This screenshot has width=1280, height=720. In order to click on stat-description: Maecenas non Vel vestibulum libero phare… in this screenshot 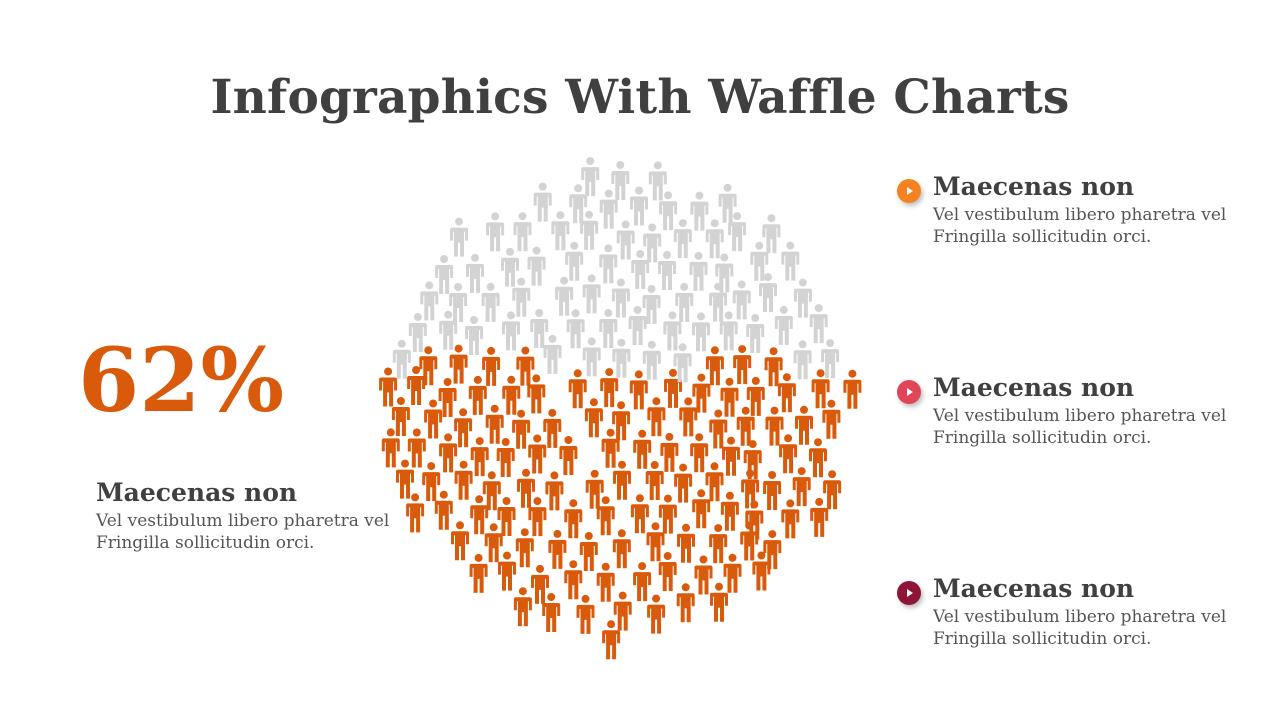, I will do `click(256, 516)`.